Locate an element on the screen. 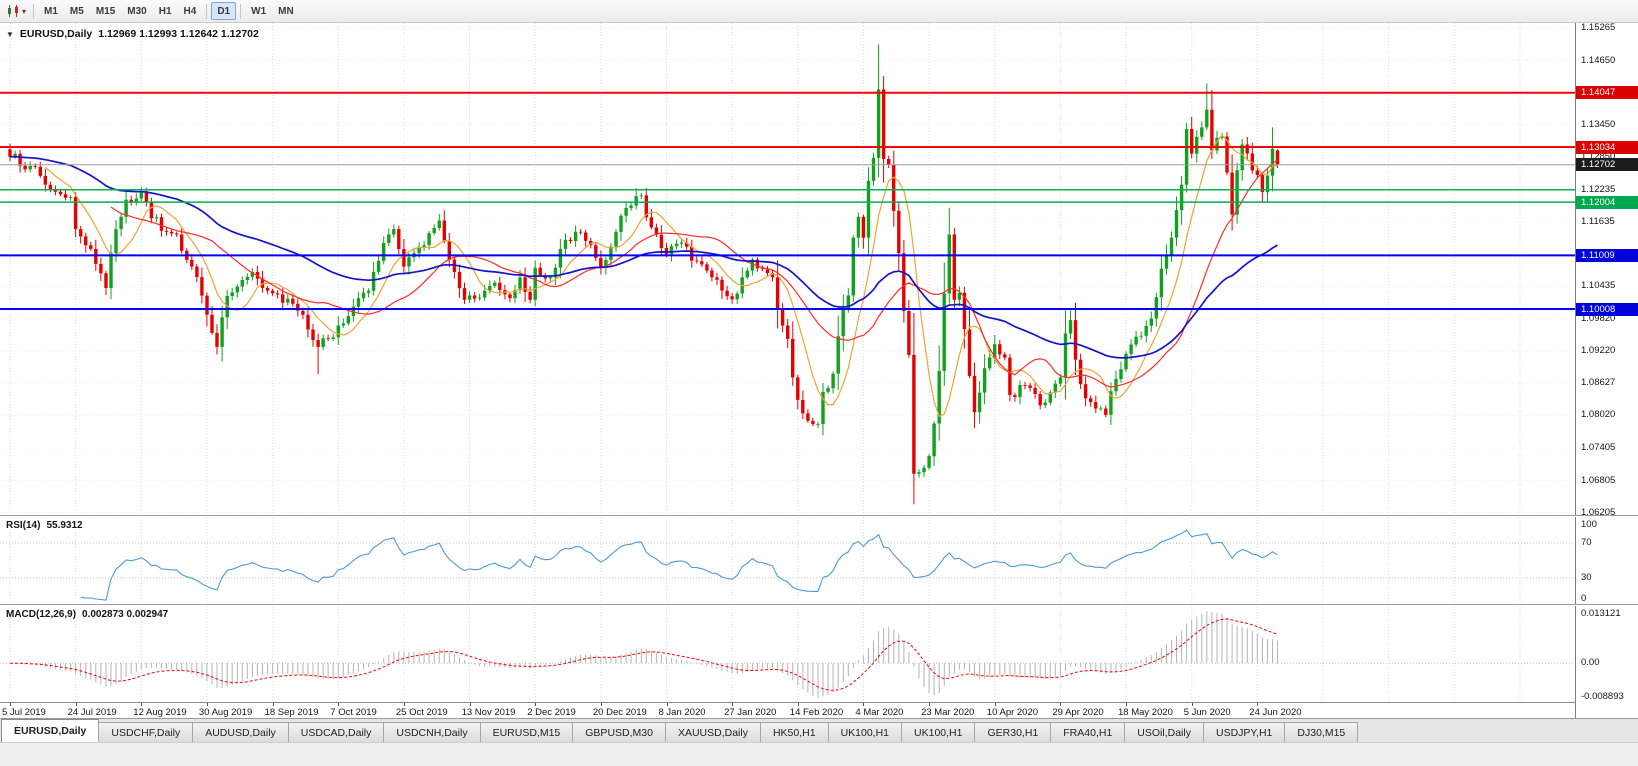  timeframe-buttons: M1 M5 M15 M30 H1 H4 D1 W1 MN is located at coordinates (169, 11).